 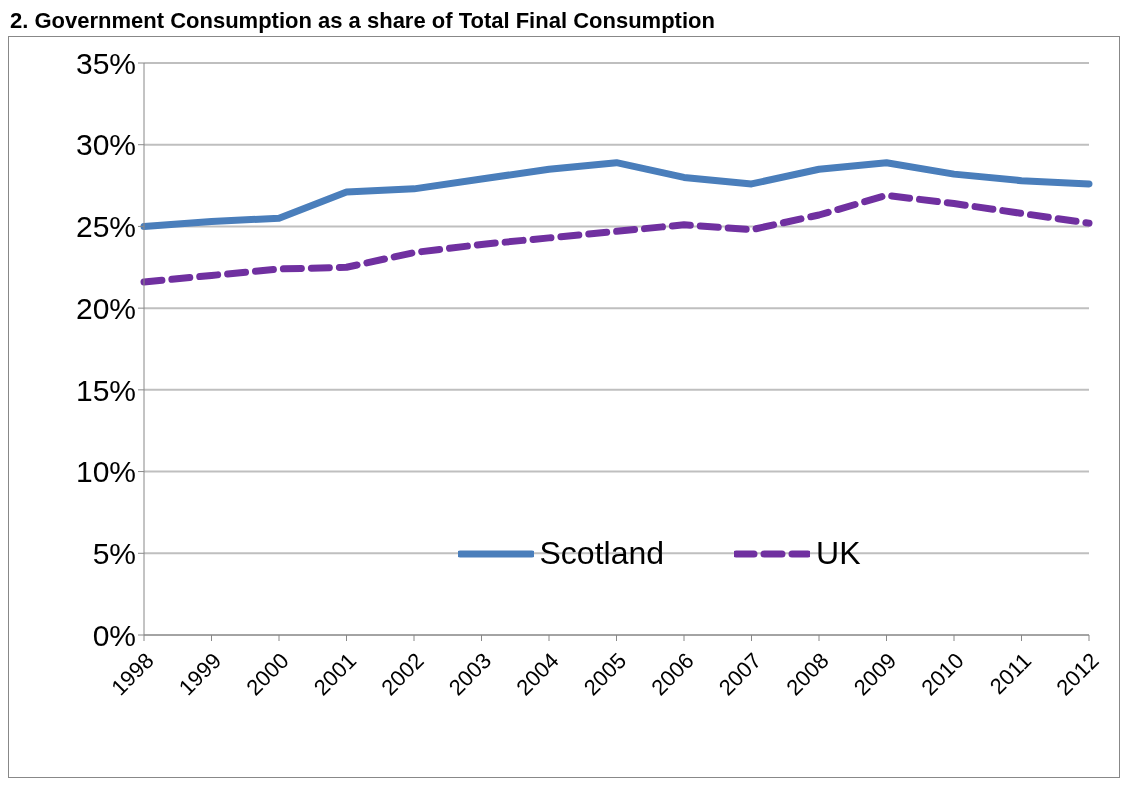 What do you see at coordinates (602, 553) in the screenshot?
I see `legend-label: Scotland` at bounding box center [602, 553].